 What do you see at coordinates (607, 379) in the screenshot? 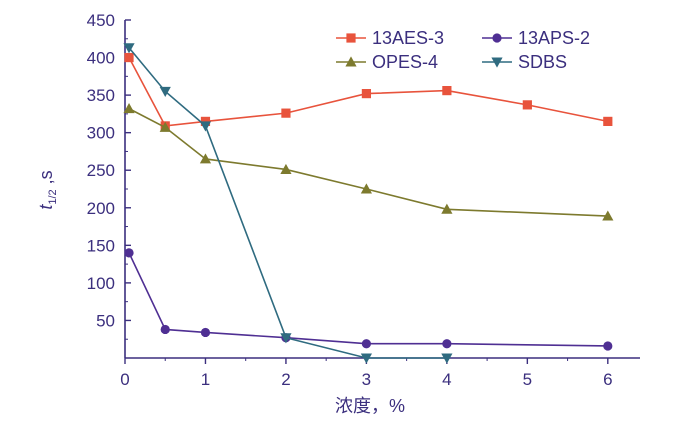
I see `x-tick-label: 6` at bounding box center [607, 379].